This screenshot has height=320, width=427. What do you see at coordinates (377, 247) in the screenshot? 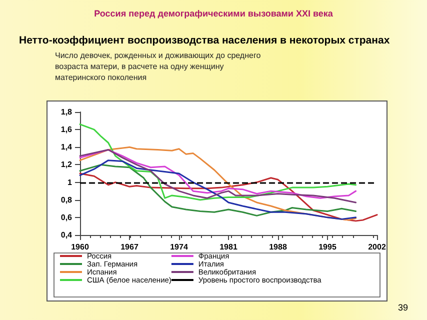
I see `x-tick-label: 2002` at bounding box center [377, 247].